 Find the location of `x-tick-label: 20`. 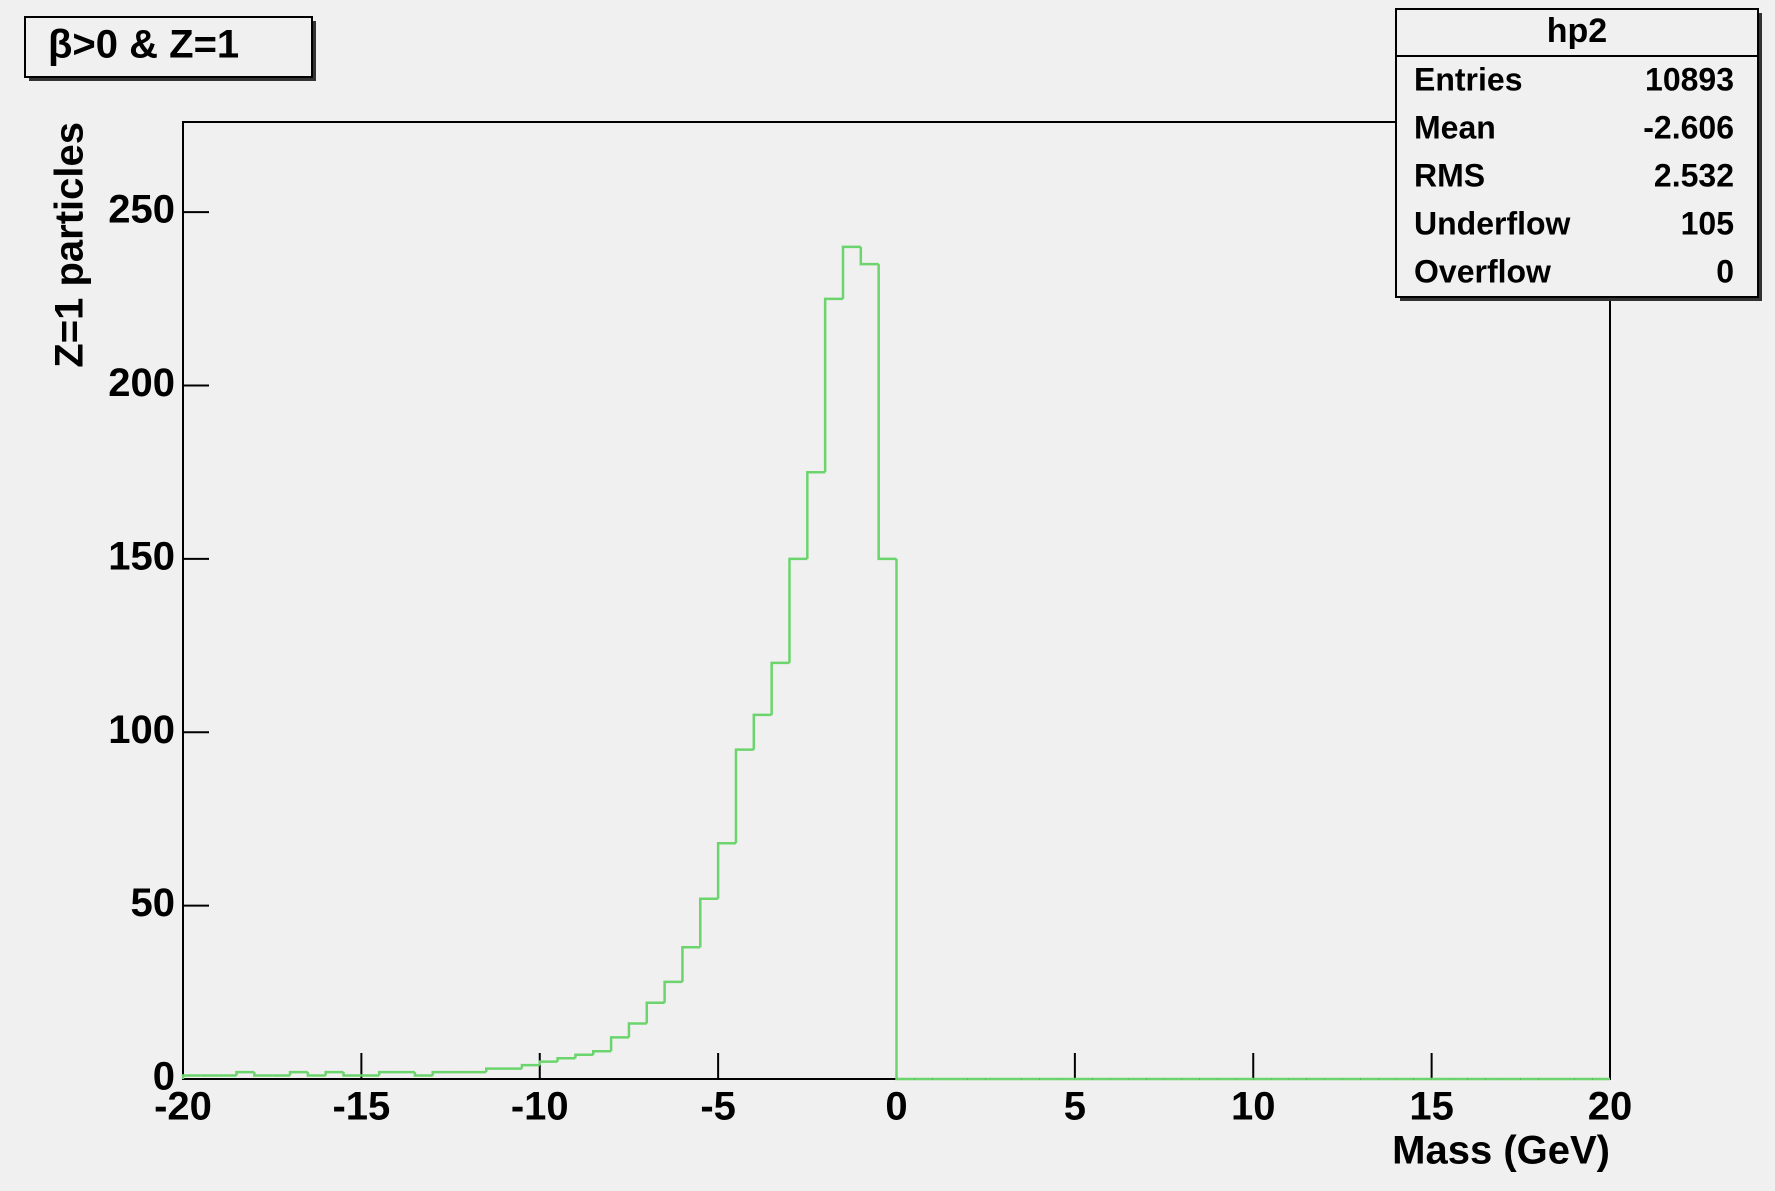

x-tick-label: 20 is located at coordinates (1610, 1107).